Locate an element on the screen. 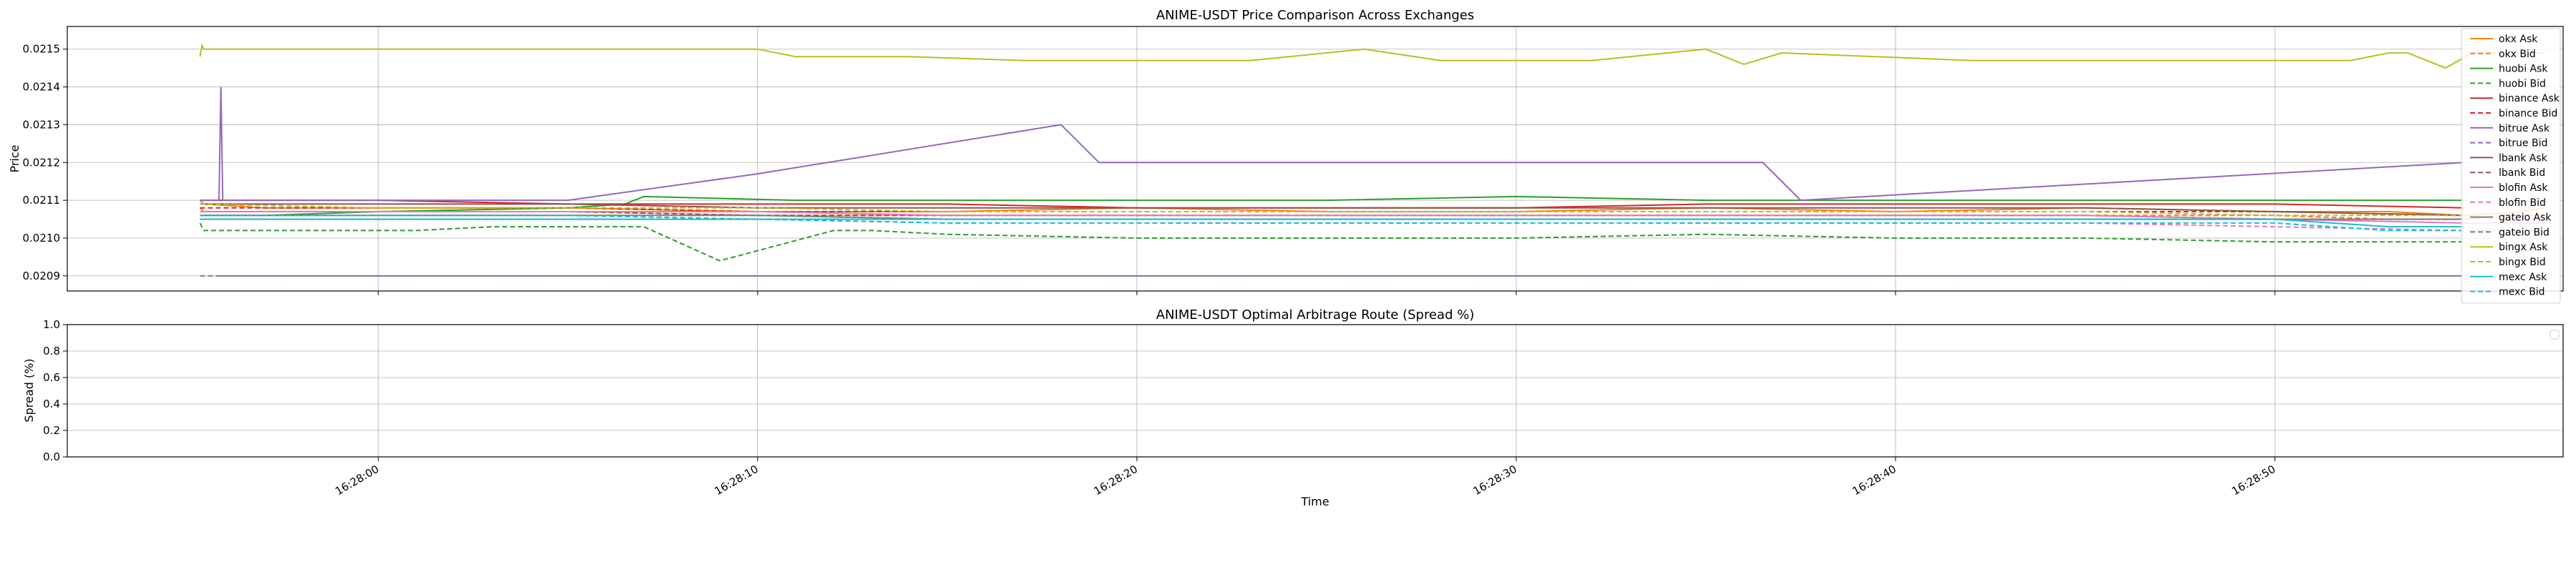 This screenshot has height=572, width=2576. spread-y-tick-label: 1.0 is located at coordinates (51, 324).